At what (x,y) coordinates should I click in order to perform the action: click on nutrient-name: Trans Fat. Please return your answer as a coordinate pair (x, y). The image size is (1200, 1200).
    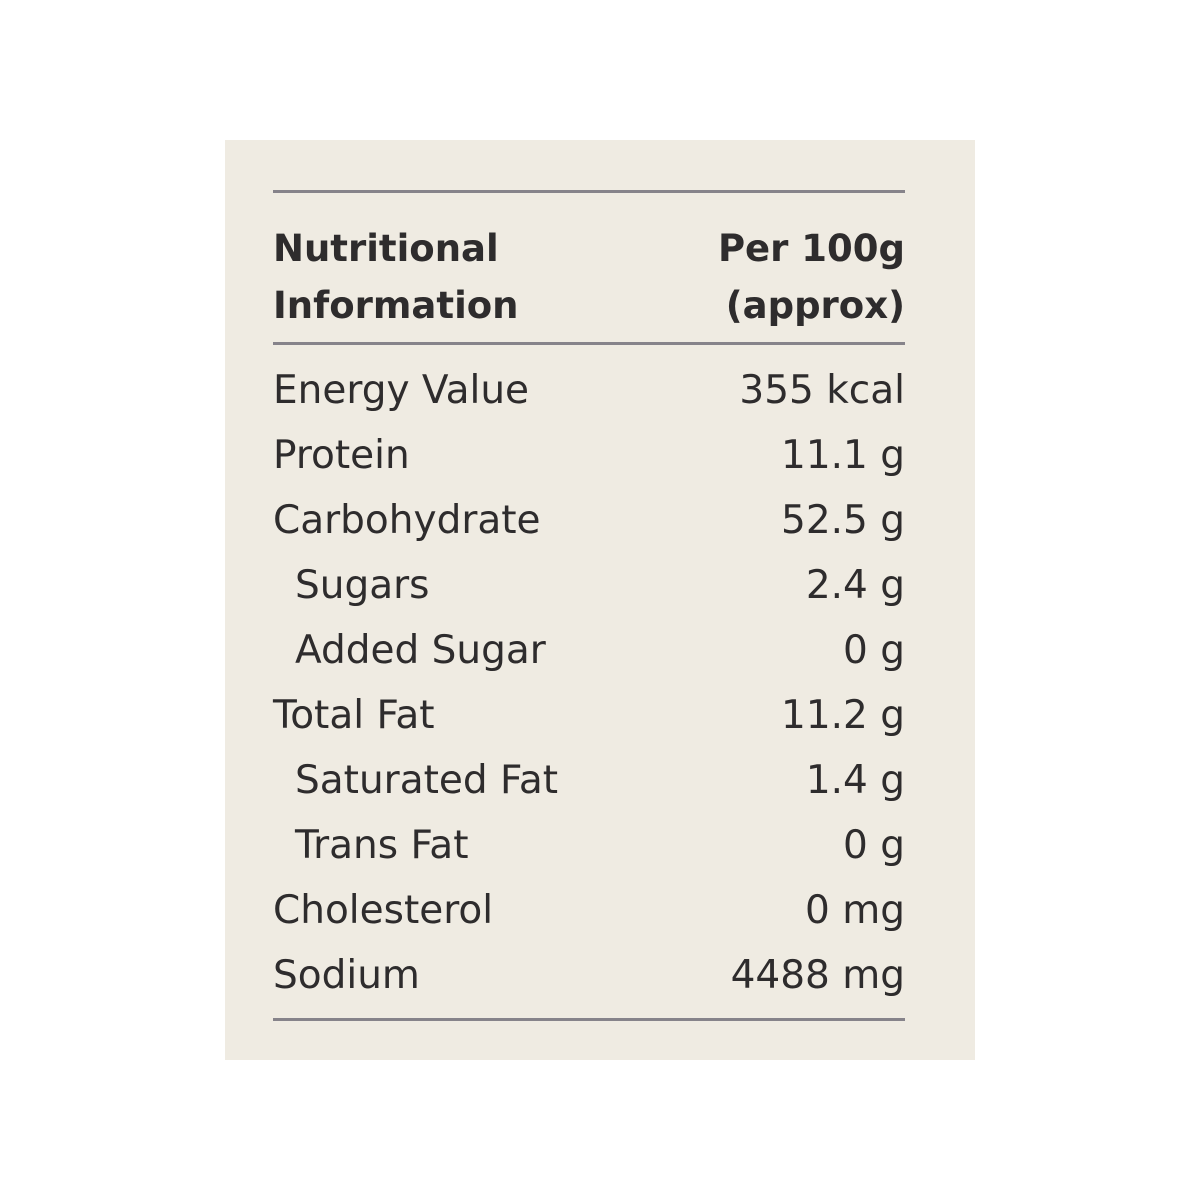
    Looking at the image, I should click on (382, 845).